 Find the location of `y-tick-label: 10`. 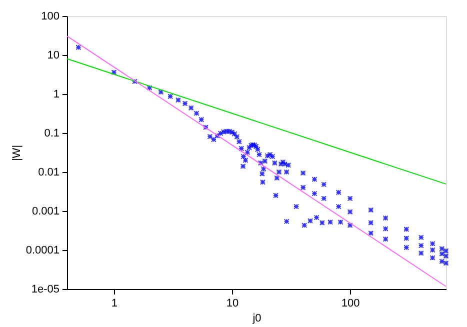

y-tick-label: 10 is located at coordinates (53, 56).